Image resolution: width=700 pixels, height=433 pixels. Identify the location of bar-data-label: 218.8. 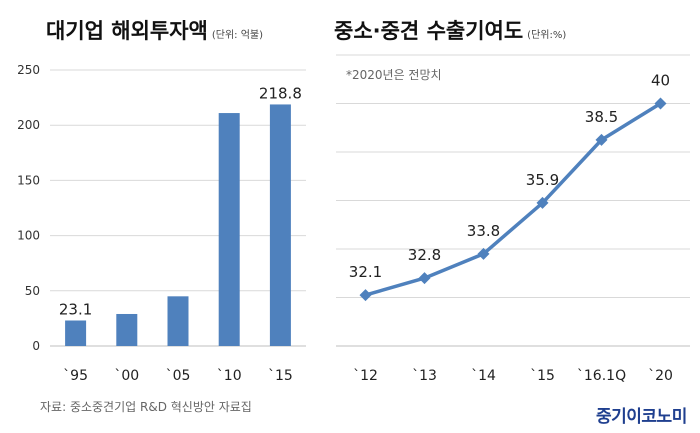
(280, 93).